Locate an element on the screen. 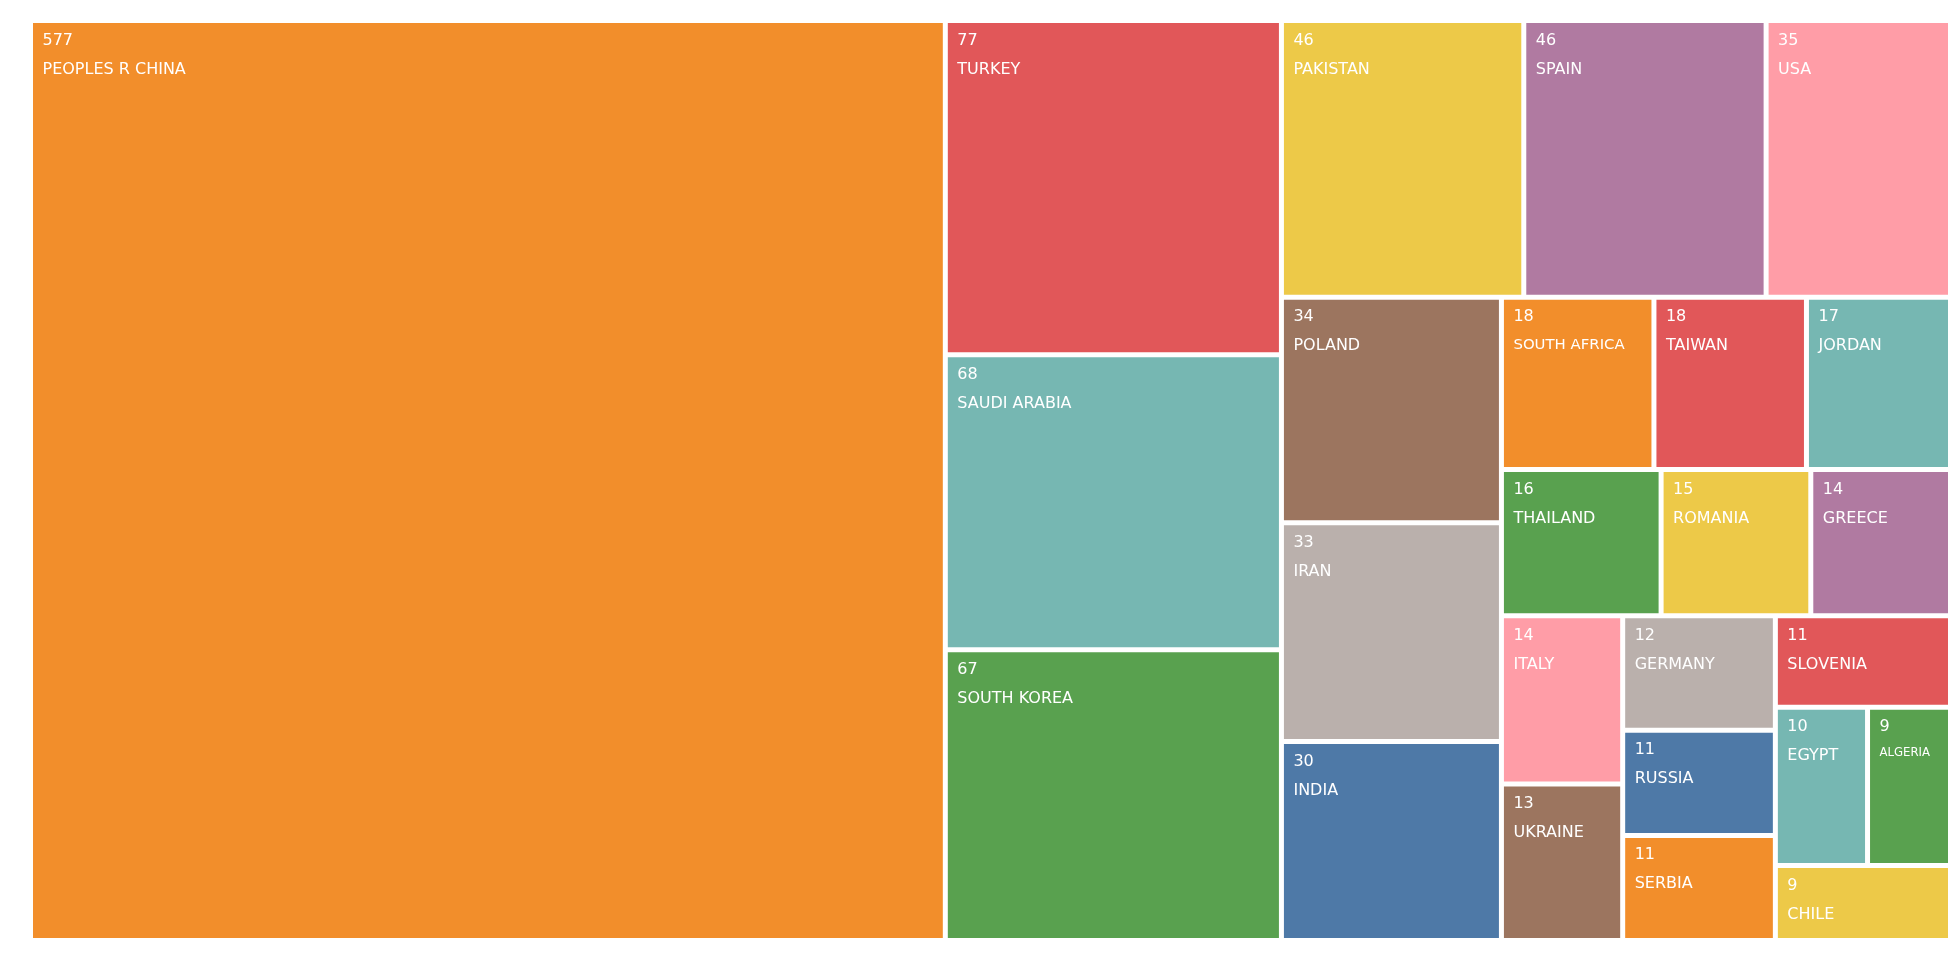 Image resolution: width=1960 pixels, height=960 pixels. data-label: 33 is located at coordinates (1303, 541).